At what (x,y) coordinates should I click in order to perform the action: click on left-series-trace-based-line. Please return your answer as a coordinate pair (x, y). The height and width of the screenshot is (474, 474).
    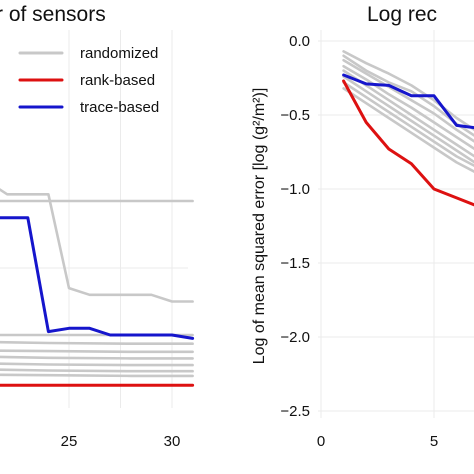
    Looking at the image, I should click on (97, 278).